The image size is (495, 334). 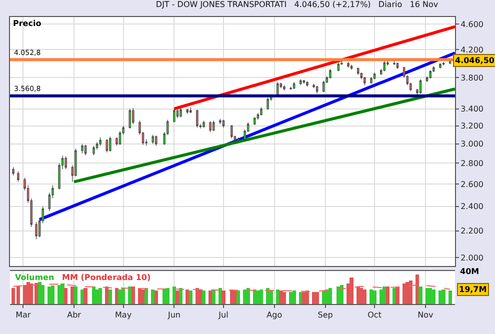 What do you see at coordinates (472, 163) in the screenshot?
I see `y-tick-label: 2.800` at bounding box center [472, 163].